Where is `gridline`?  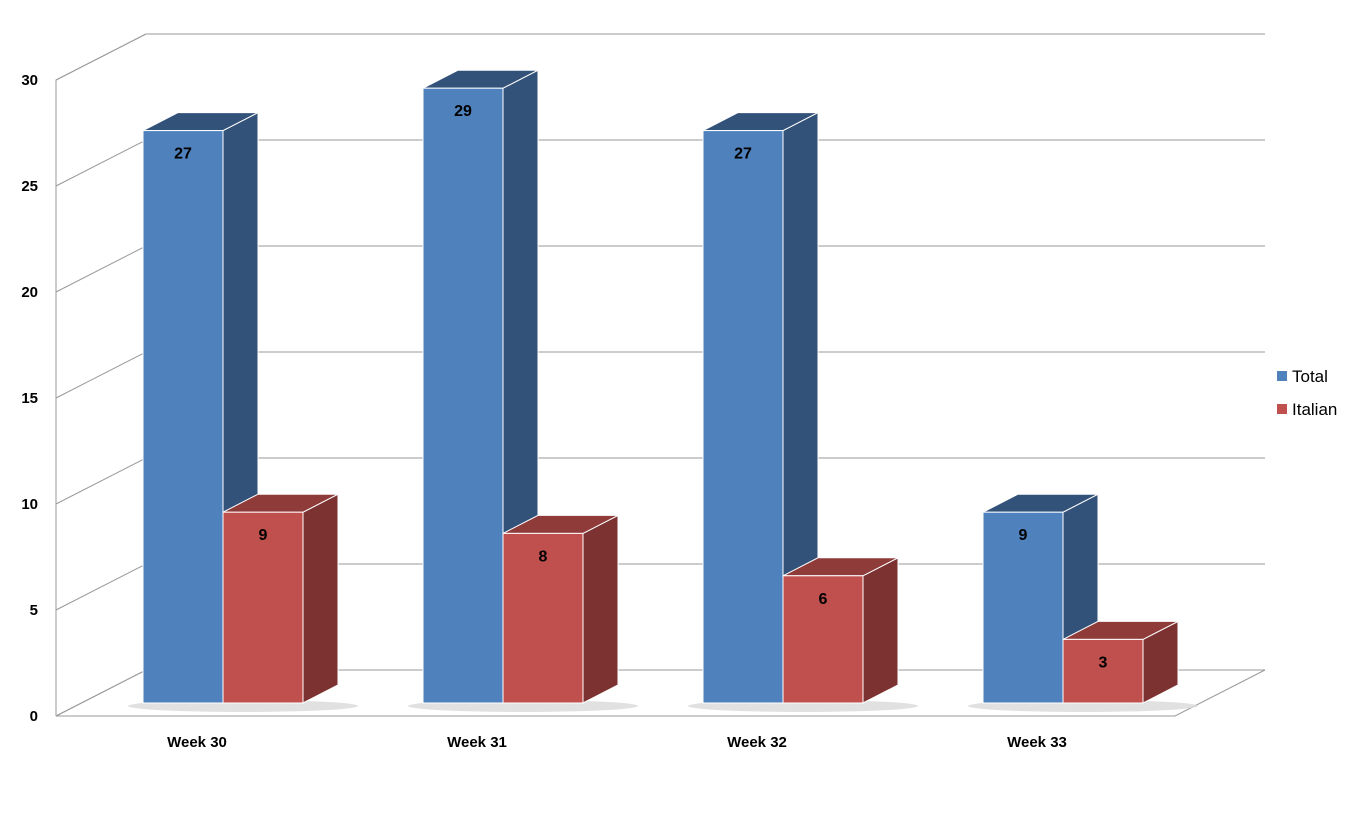 gridline is located at coordinates (660, 57).